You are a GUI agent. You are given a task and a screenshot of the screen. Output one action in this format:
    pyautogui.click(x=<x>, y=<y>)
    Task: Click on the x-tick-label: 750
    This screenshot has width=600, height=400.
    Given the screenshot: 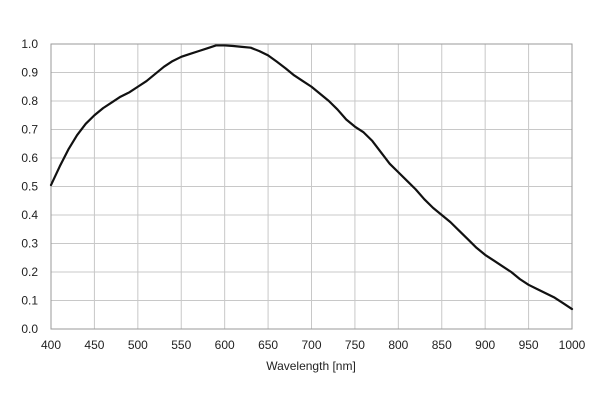 What is the action you would take?
    pyautogui.click(x=355, y=345)
    